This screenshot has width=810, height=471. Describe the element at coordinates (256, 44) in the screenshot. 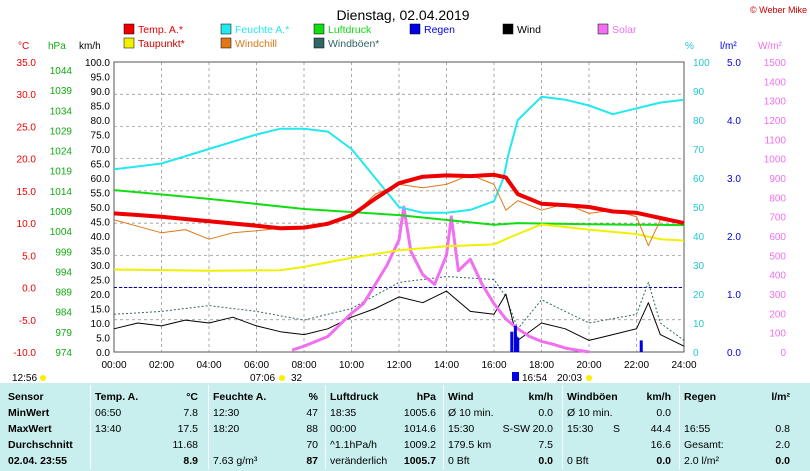

I see `legend-label: Windchill` at that location.